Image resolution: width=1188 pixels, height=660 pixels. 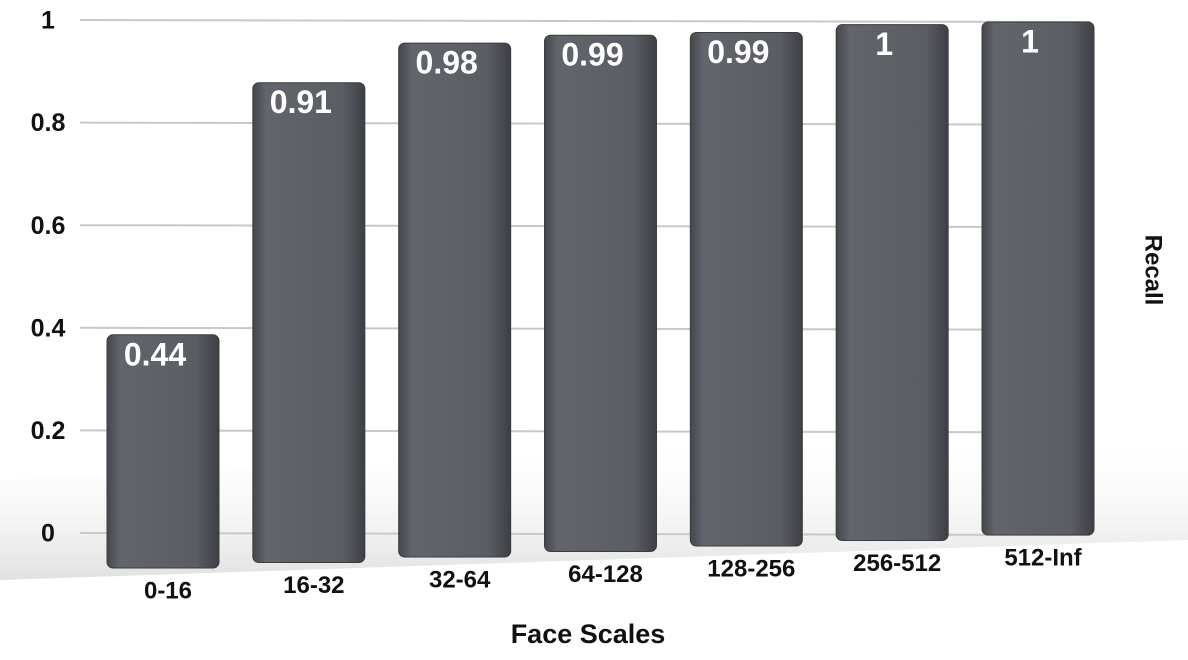 What do you see at coordinates (1043, 557) in the screenshot?
I see `x-tick-label: 512-Inf` at bounding box center [1043, 557].